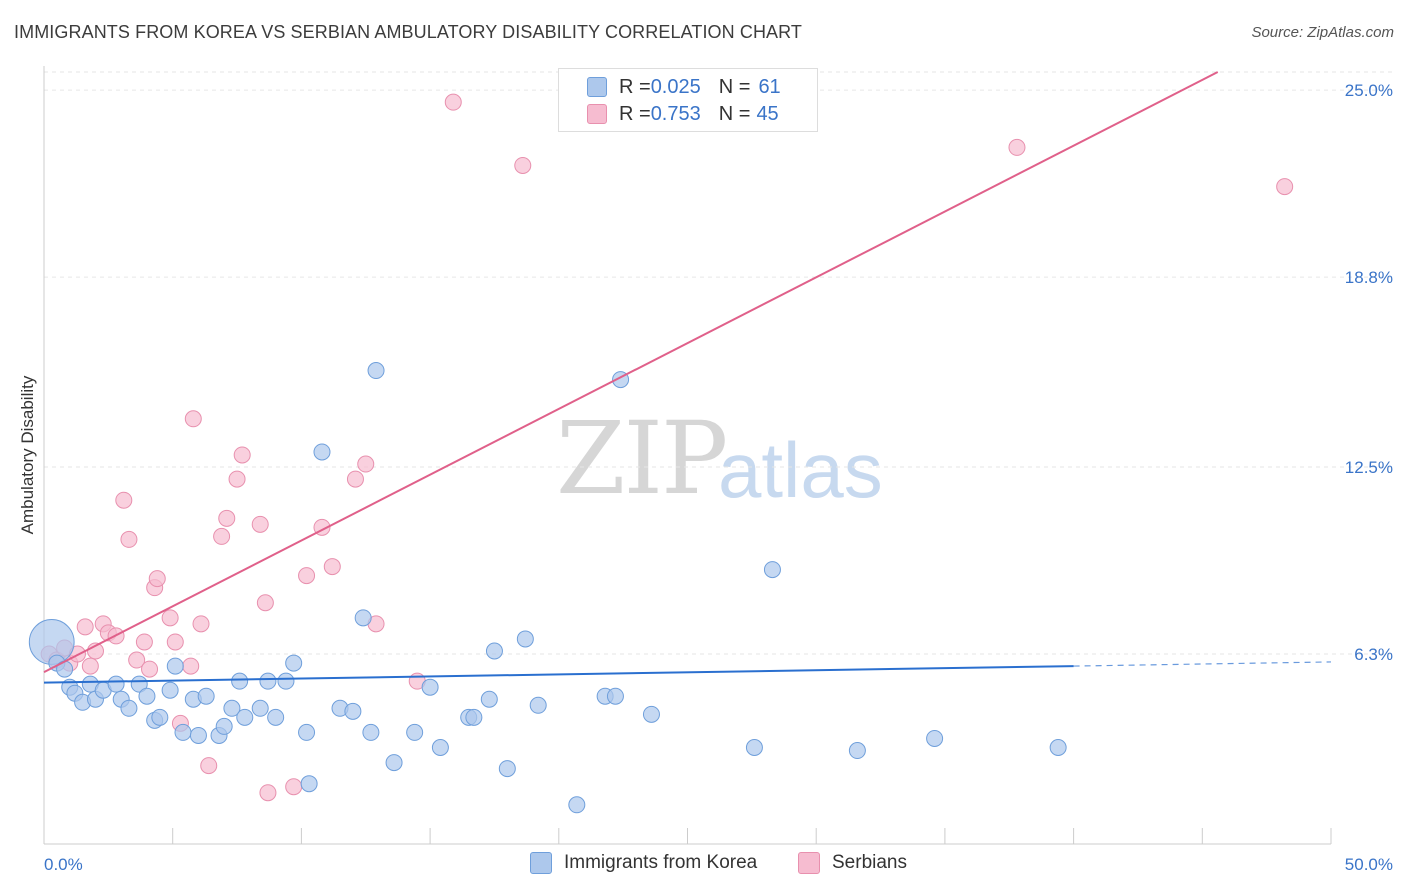  What do you see at coordinates (558, 674) in the screenshot?
I see `korea-trend-line` at bounding box center [558, 674].